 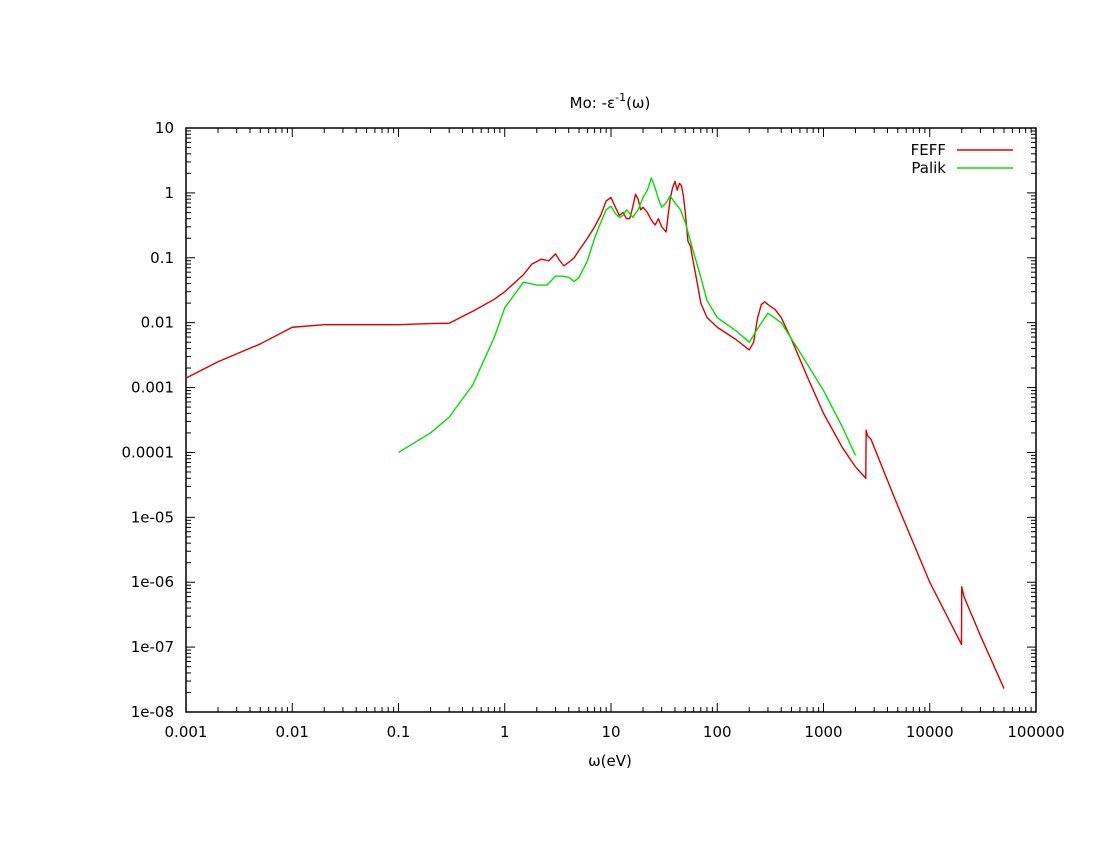 I want to click on x-tick-label: 100000, so click(x=1035, y=732).